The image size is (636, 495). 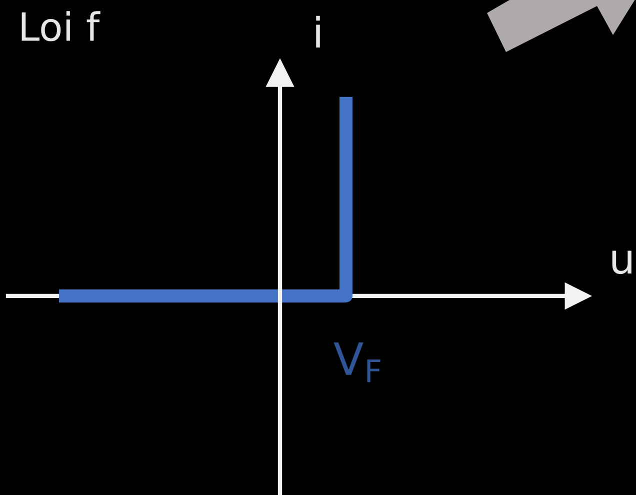 What do you see at coordinates (61, 26) in the screenshot?
I see `chart-title: Loi f` at bounding box center [61, 26].